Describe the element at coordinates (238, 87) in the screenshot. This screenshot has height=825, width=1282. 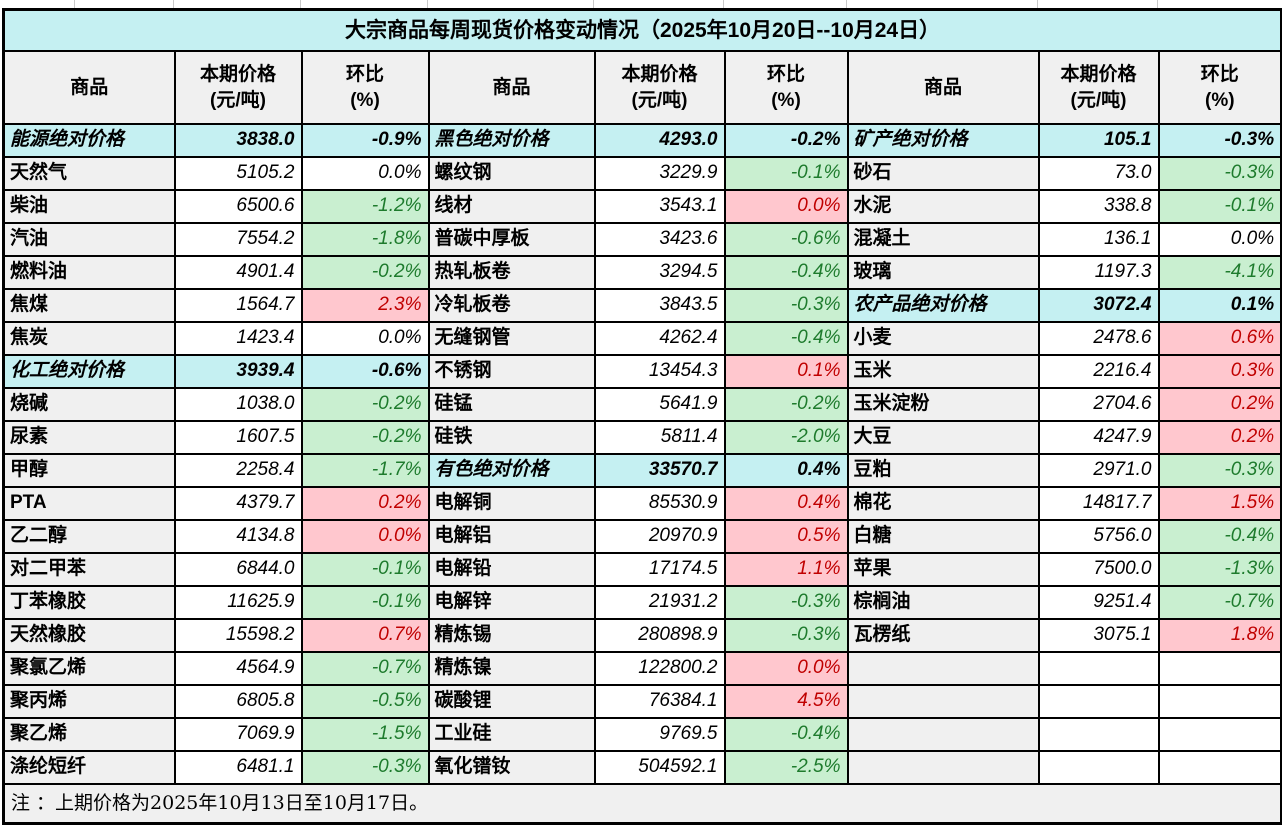
I see `col-header-price-1: 本期价格 (元/吨)` at that location.